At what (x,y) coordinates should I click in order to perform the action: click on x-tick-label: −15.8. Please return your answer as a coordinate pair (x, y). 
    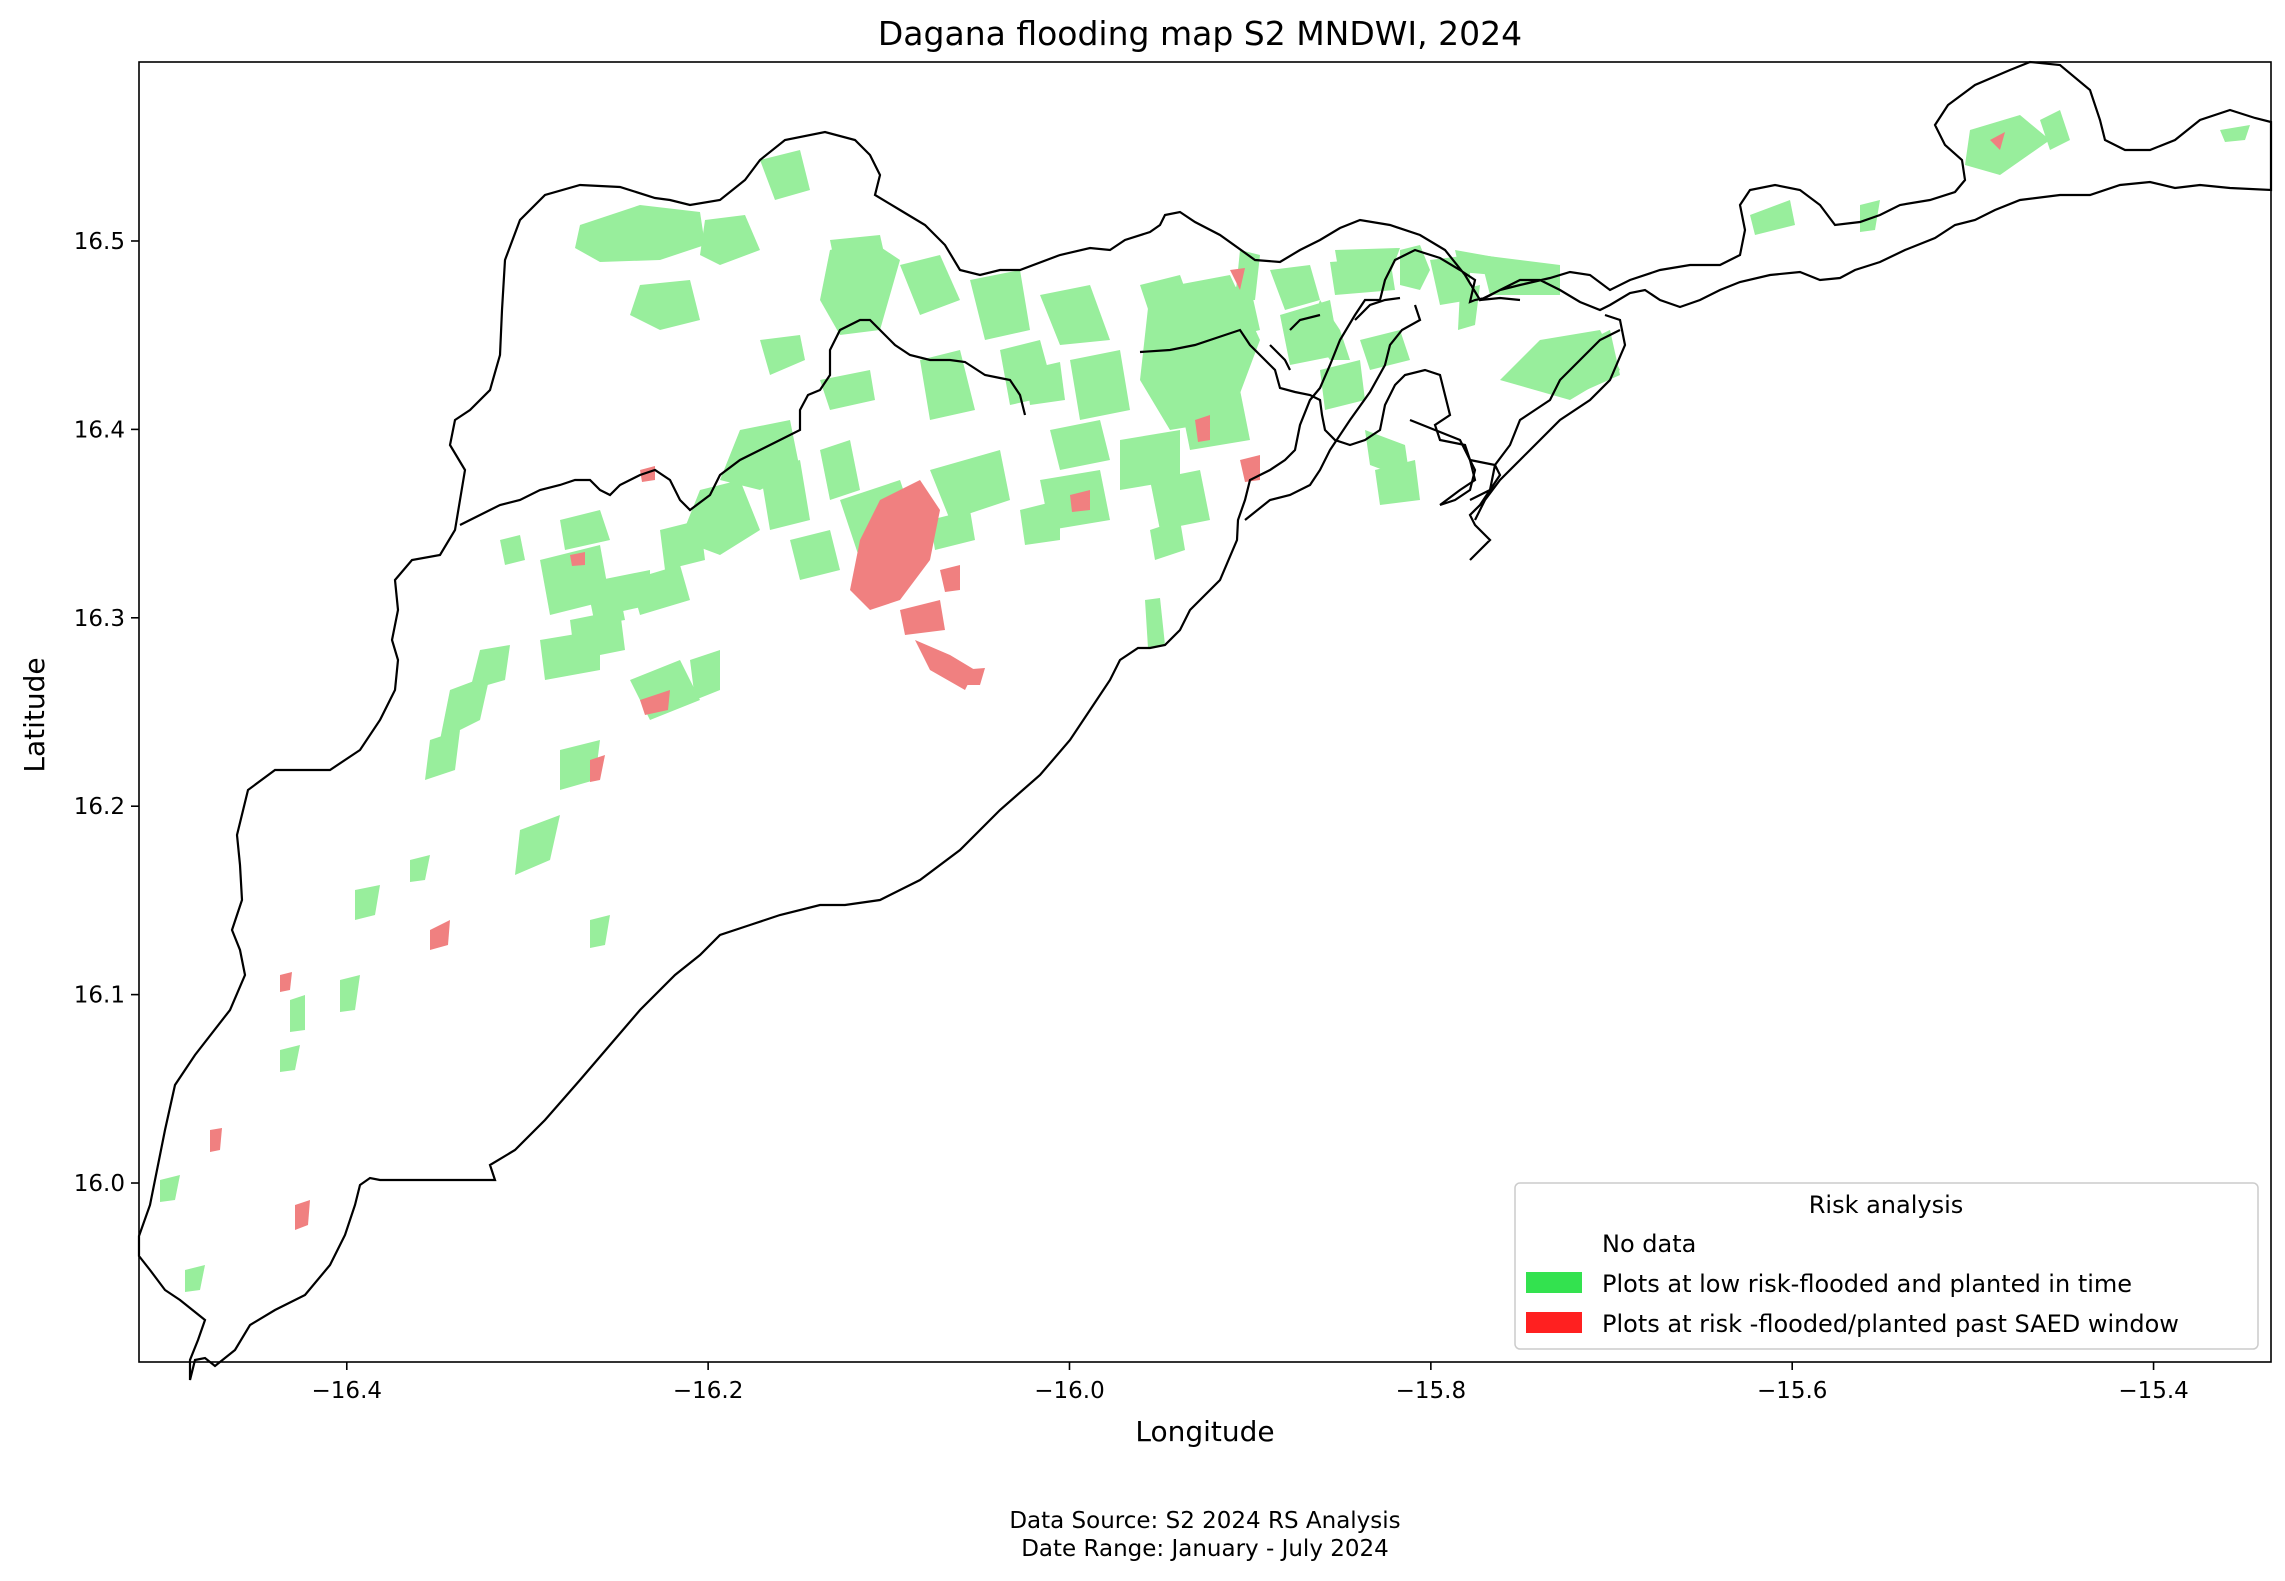
    Looking at the image, I should click on (1431, 1391).